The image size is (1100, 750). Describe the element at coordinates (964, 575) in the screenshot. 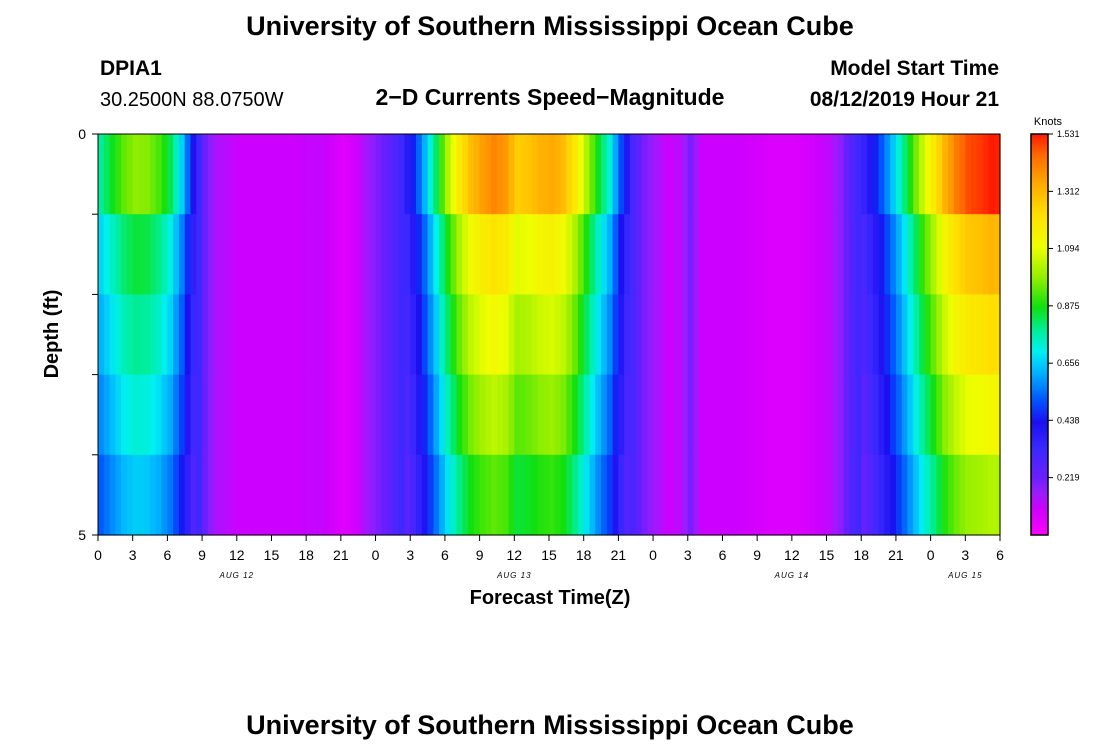

I see `date-label: AUG 15` at that location.